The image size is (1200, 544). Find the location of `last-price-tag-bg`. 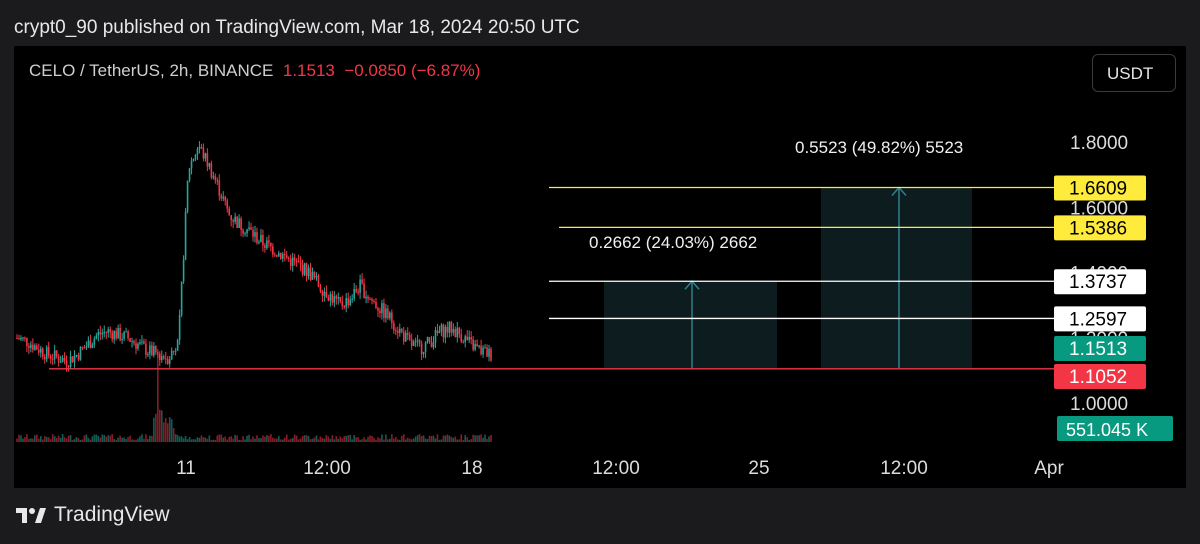

last-price-tag-bg is located at coordinates (1100, 348).